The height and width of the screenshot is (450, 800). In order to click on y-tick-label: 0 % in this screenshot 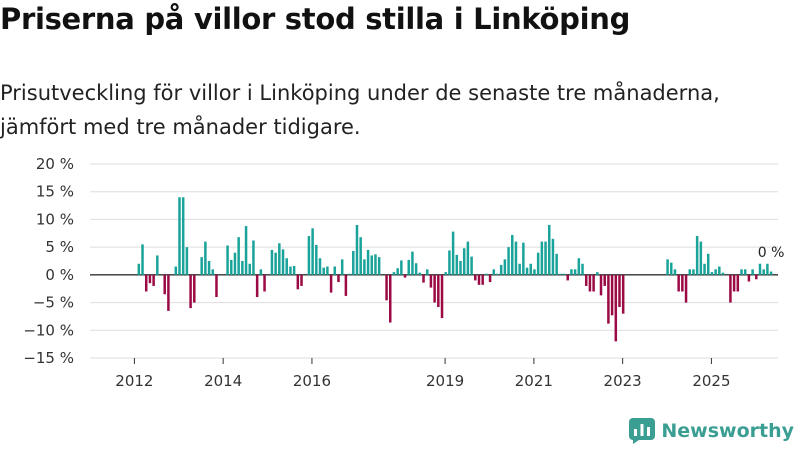, I will do `click(59, 275)`.